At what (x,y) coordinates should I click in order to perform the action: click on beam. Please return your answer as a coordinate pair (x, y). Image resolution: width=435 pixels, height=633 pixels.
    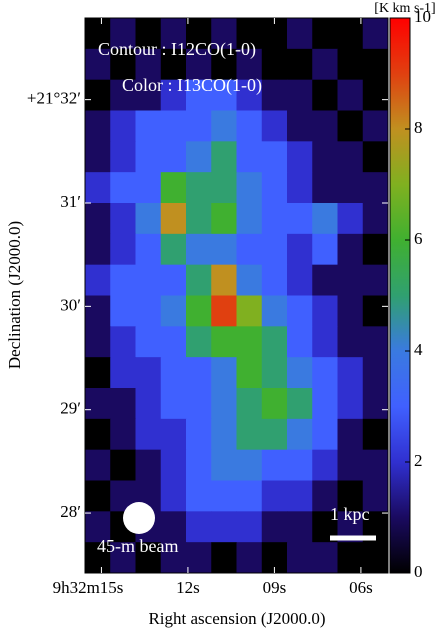
    Looking at the image, I should click on (139, 518).